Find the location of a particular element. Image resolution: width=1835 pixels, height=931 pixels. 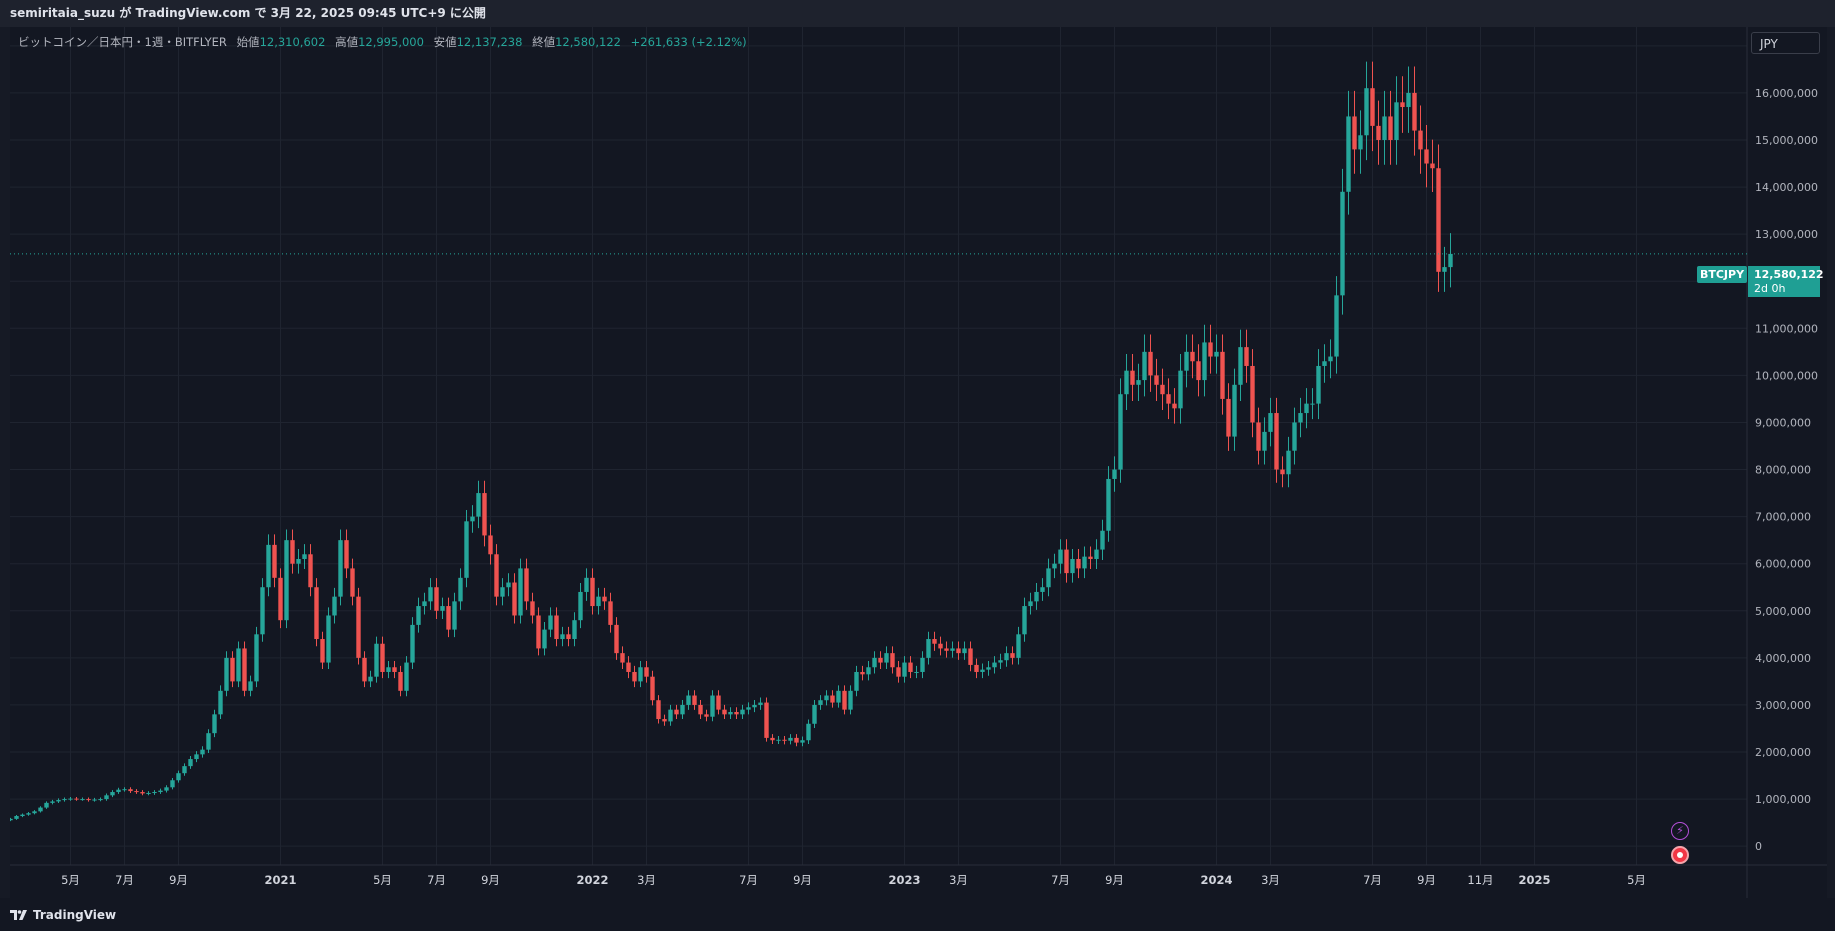

y-tick-label: 2,000,000 is located at coordinates (1783, 752).